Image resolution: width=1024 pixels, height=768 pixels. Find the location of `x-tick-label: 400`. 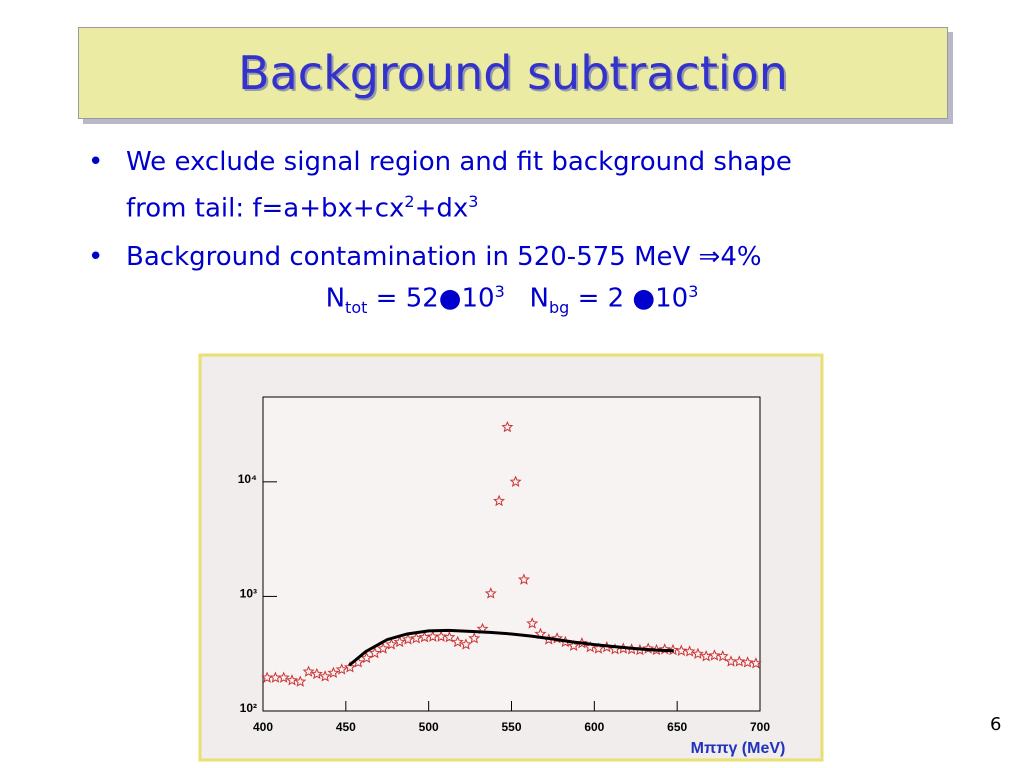

x-tick-label: 400 is located at coordinates (263, 727).